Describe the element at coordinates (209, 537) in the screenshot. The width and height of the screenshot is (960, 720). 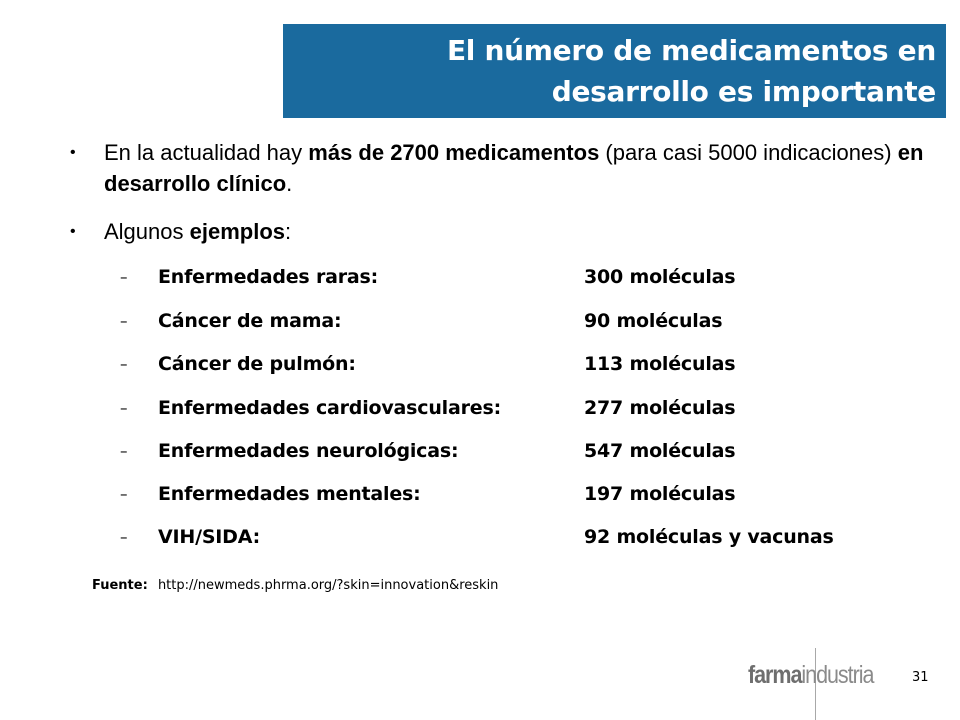
I see `example-category: VIH/SIDA:` at that location.